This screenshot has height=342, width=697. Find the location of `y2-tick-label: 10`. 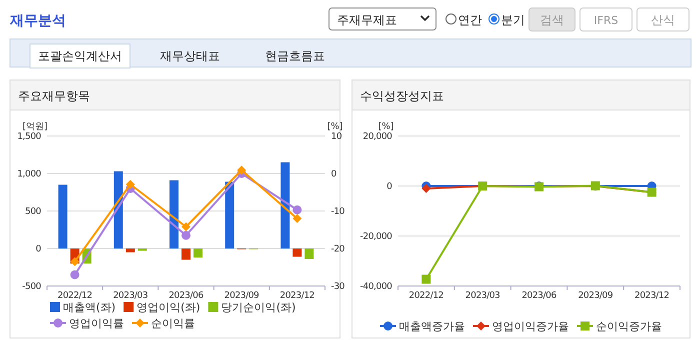

y2-tick-label: 10 is located at coordinates (336, 137).